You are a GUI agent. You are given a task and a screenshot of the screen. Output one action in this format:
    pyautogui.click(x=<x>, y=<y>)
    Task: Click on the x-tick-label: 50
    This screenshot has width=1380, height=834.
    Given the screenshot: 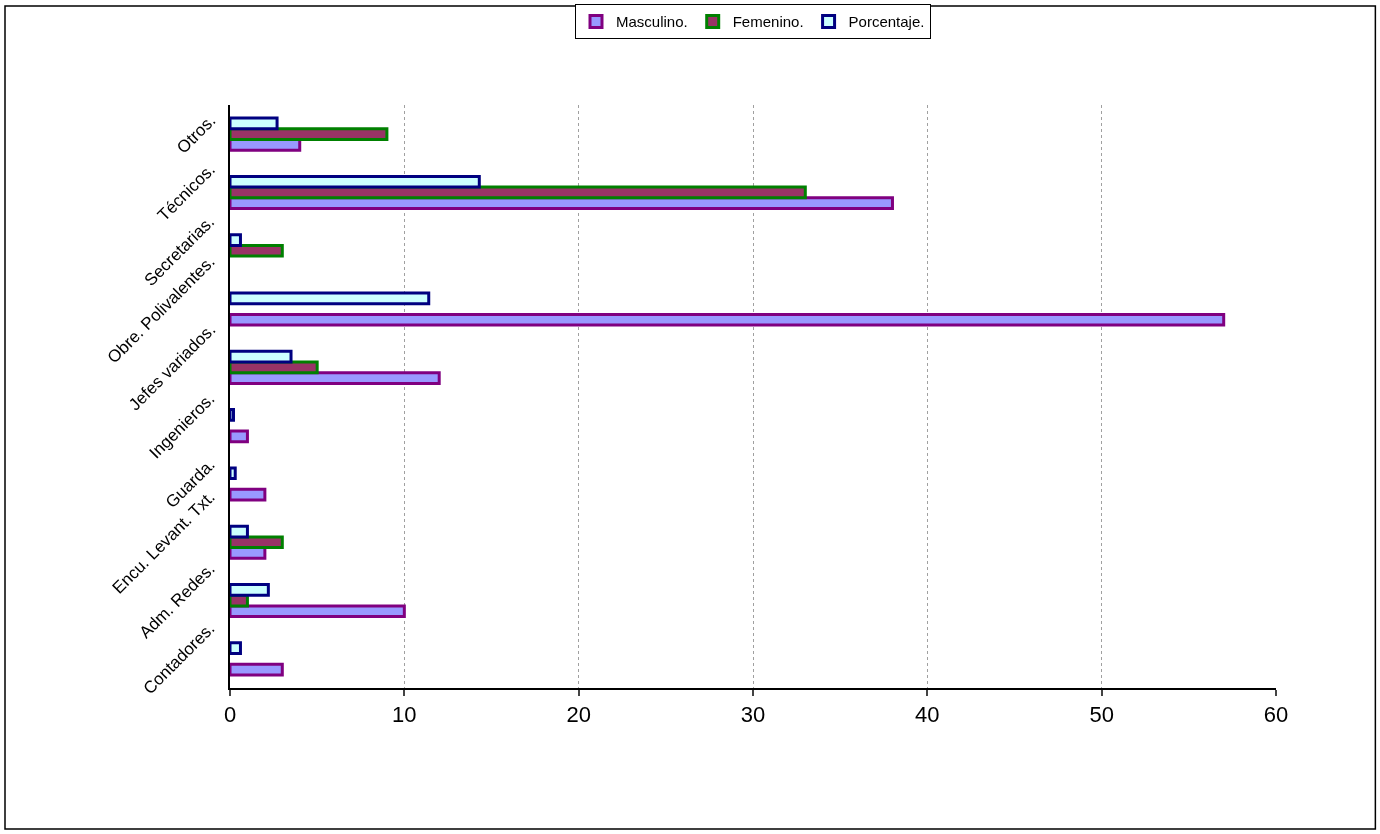 What is the action you would take?
    pyautogui.click(x=1101, y=715)
    